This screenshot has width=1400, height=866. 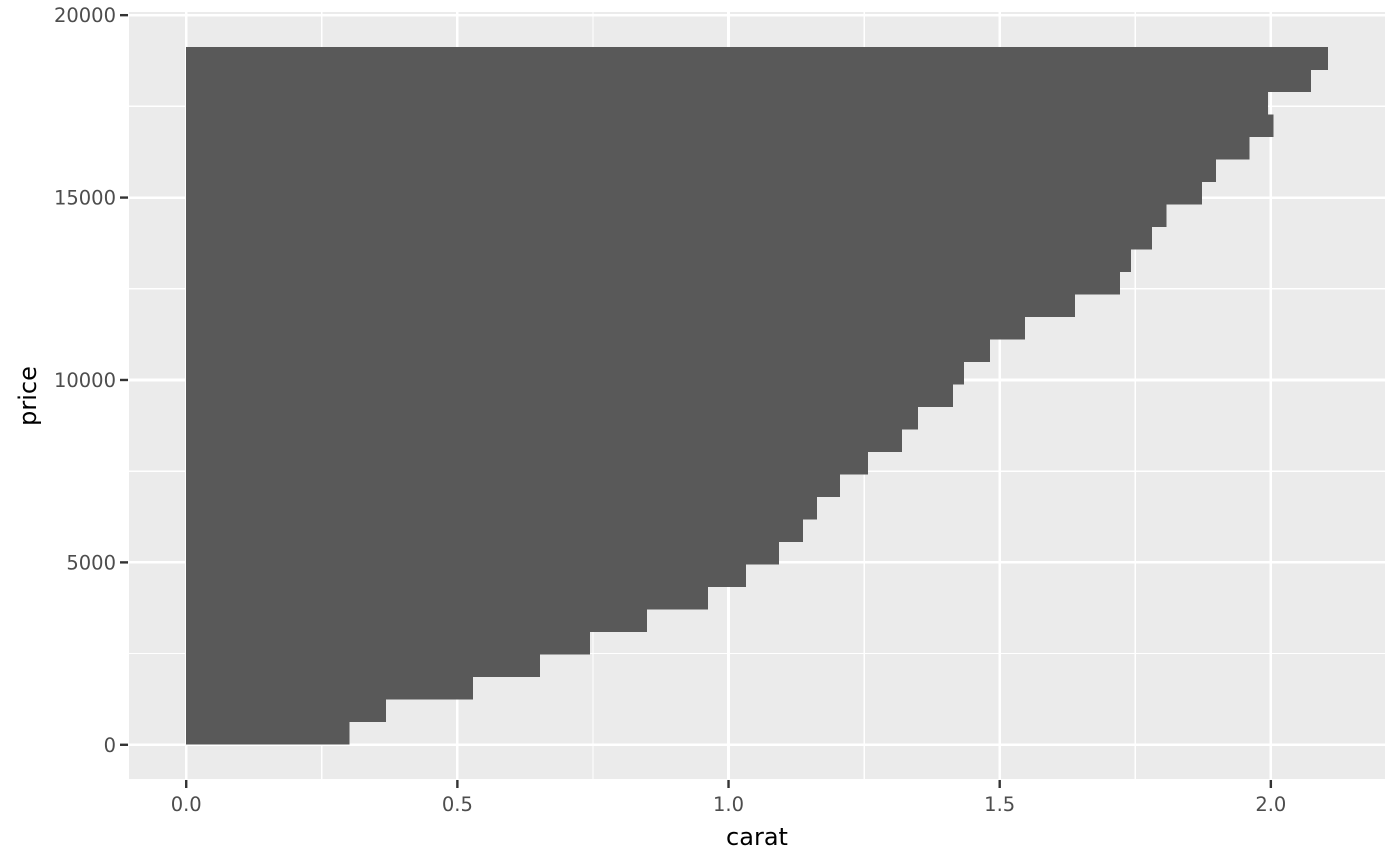 I want to click on x-tick-label: 1.0, so click(x=728, y=804).